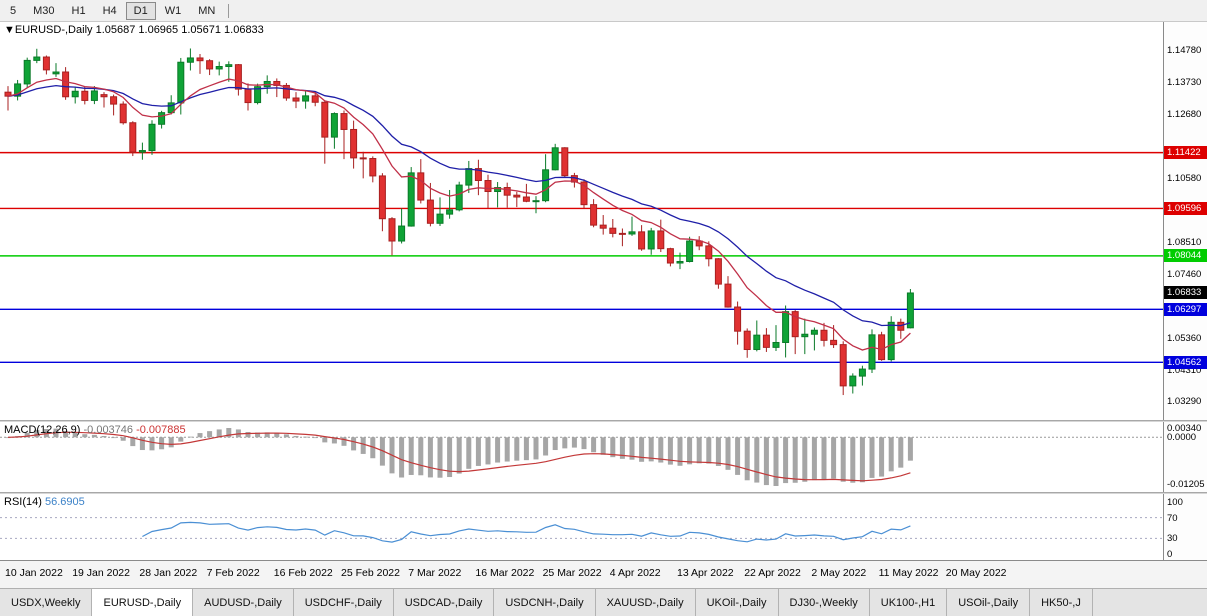 This screenshot has width=1207, height=616. I want to click on rsi-plot: RSI(14) 56.6905, so click(581, 527).